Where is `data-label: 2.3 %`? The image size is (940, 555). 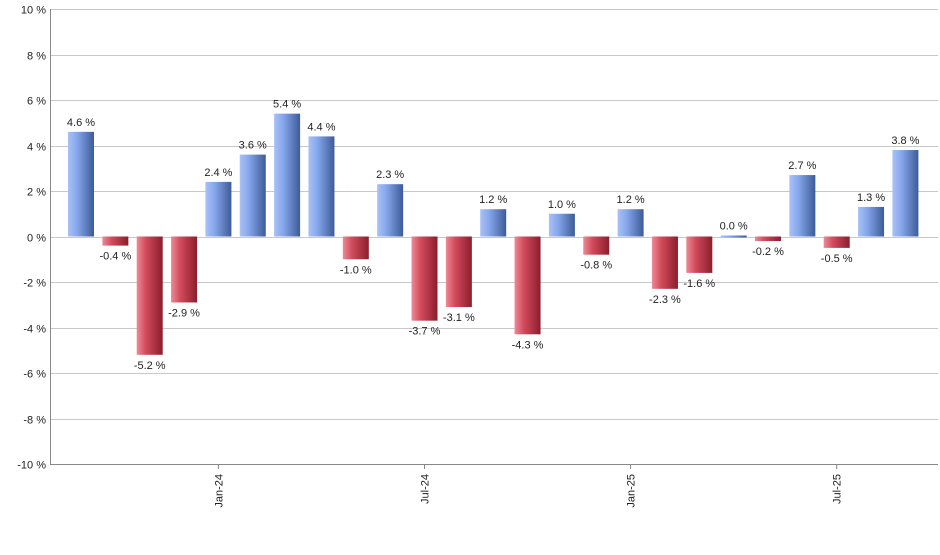
data-label: 2.3 % is located at coordinates (390, 175).